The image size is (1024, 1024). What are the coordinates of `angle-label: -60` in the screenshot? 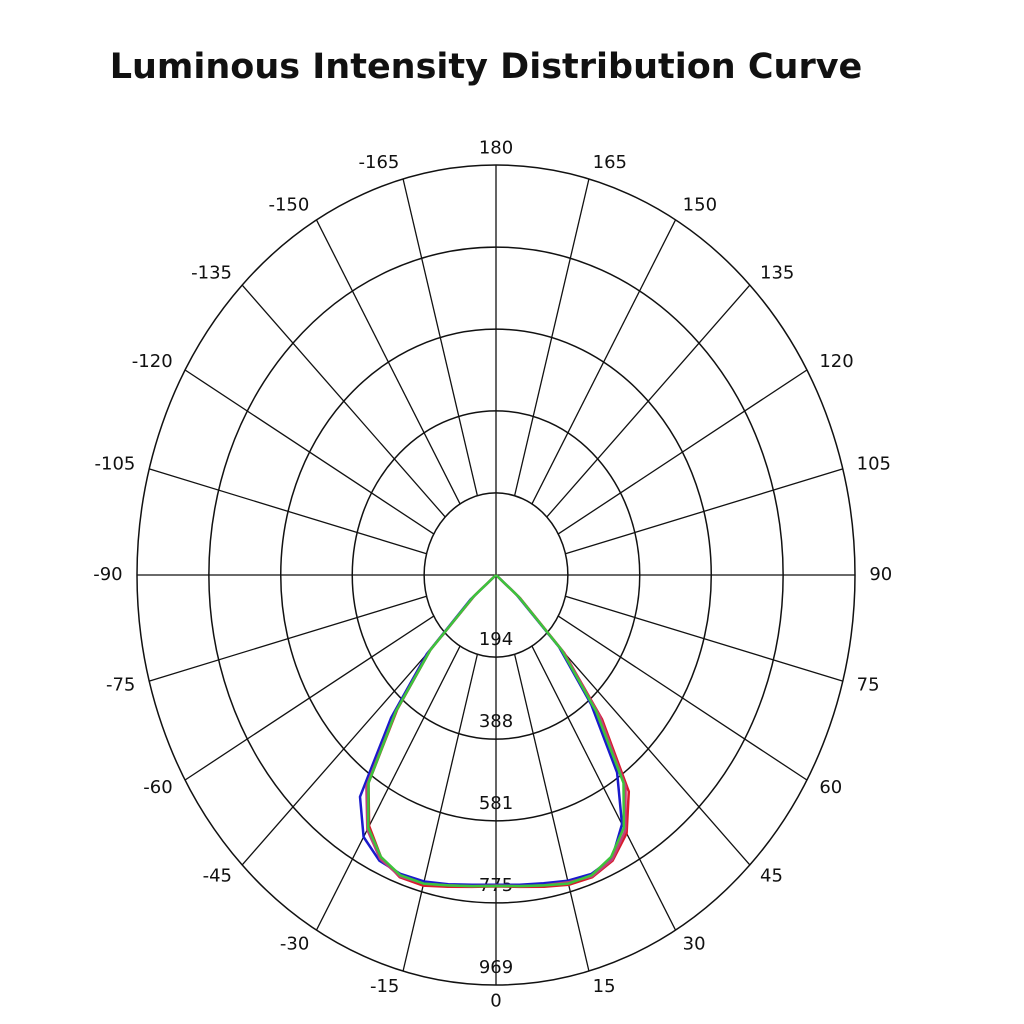 It's located at (157, 787).